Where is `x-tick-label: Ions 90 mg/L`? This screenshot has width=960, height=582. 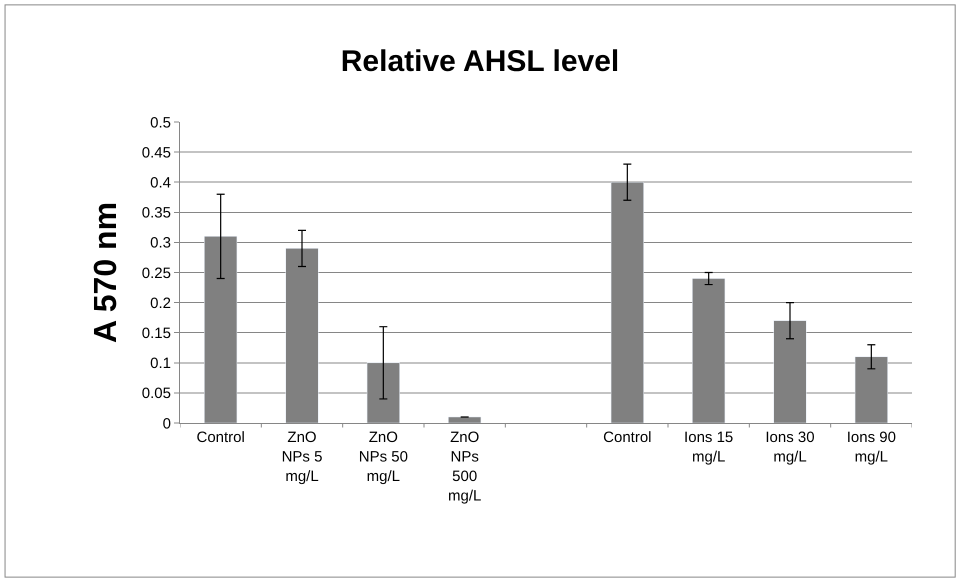 x-tick-label: Ions 90 mg/L is located at coordinates (871, 447).